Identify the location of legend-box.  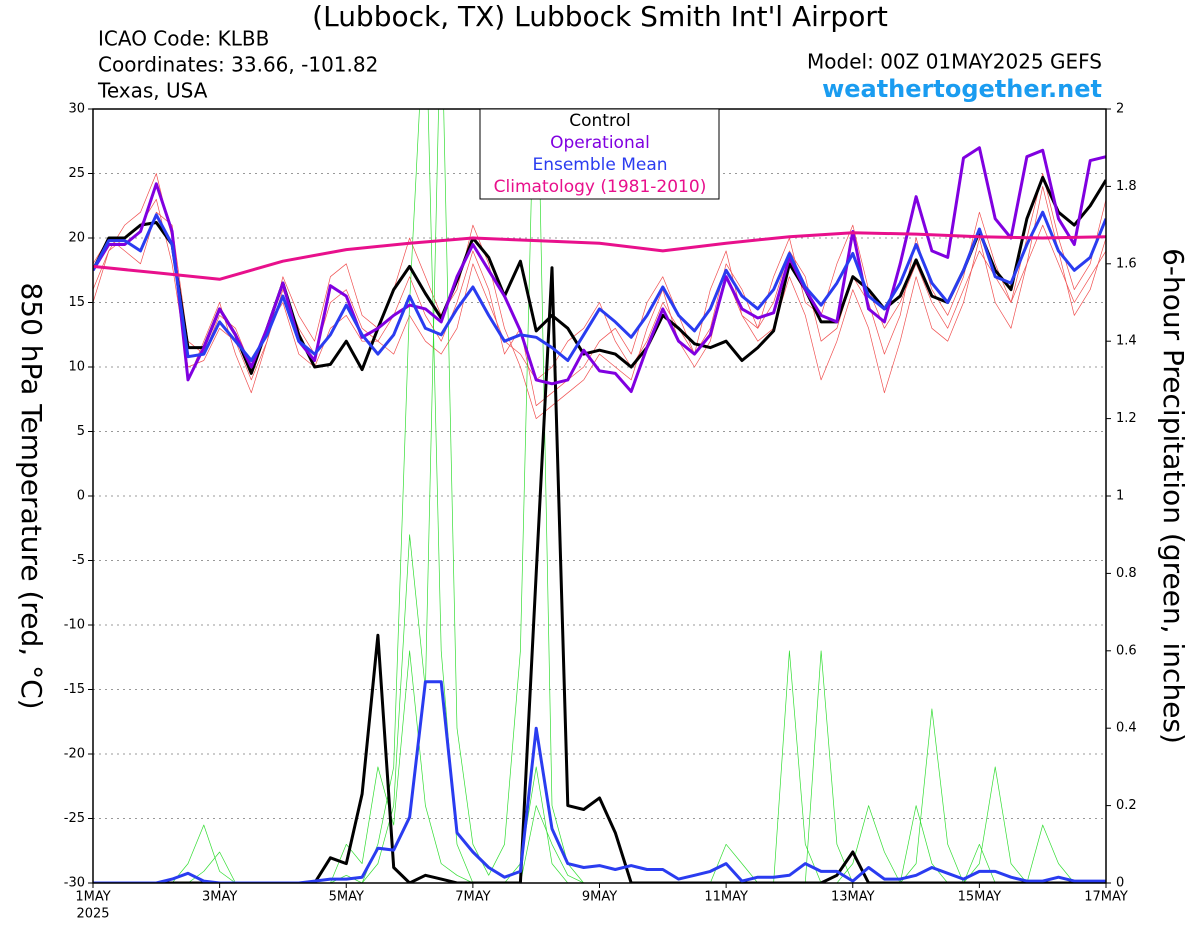
(599, 154).